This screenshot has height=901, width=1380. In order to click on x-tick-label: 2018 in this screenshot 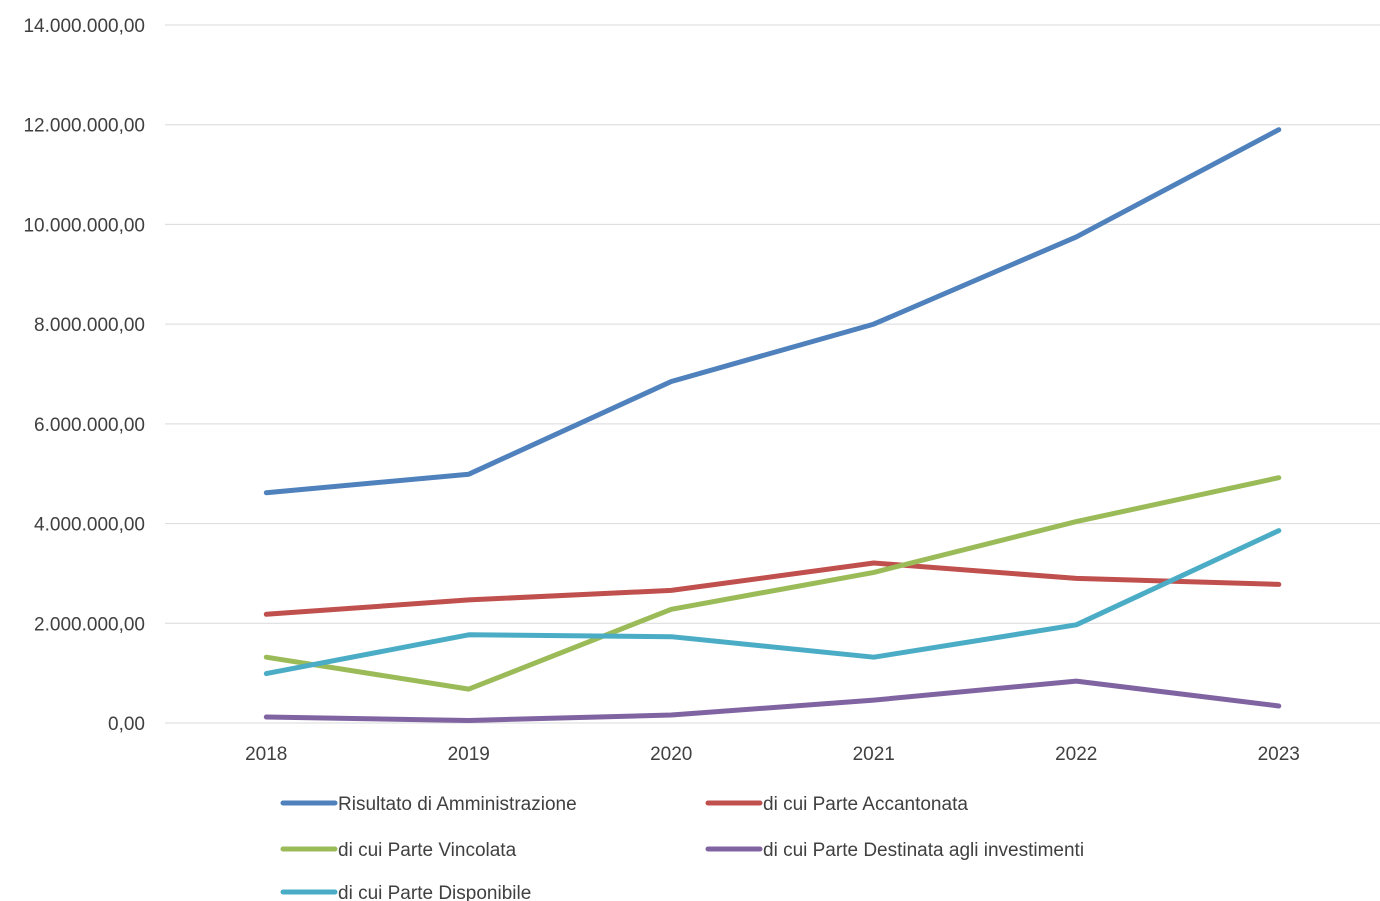, I will do `click(266, 754)`.